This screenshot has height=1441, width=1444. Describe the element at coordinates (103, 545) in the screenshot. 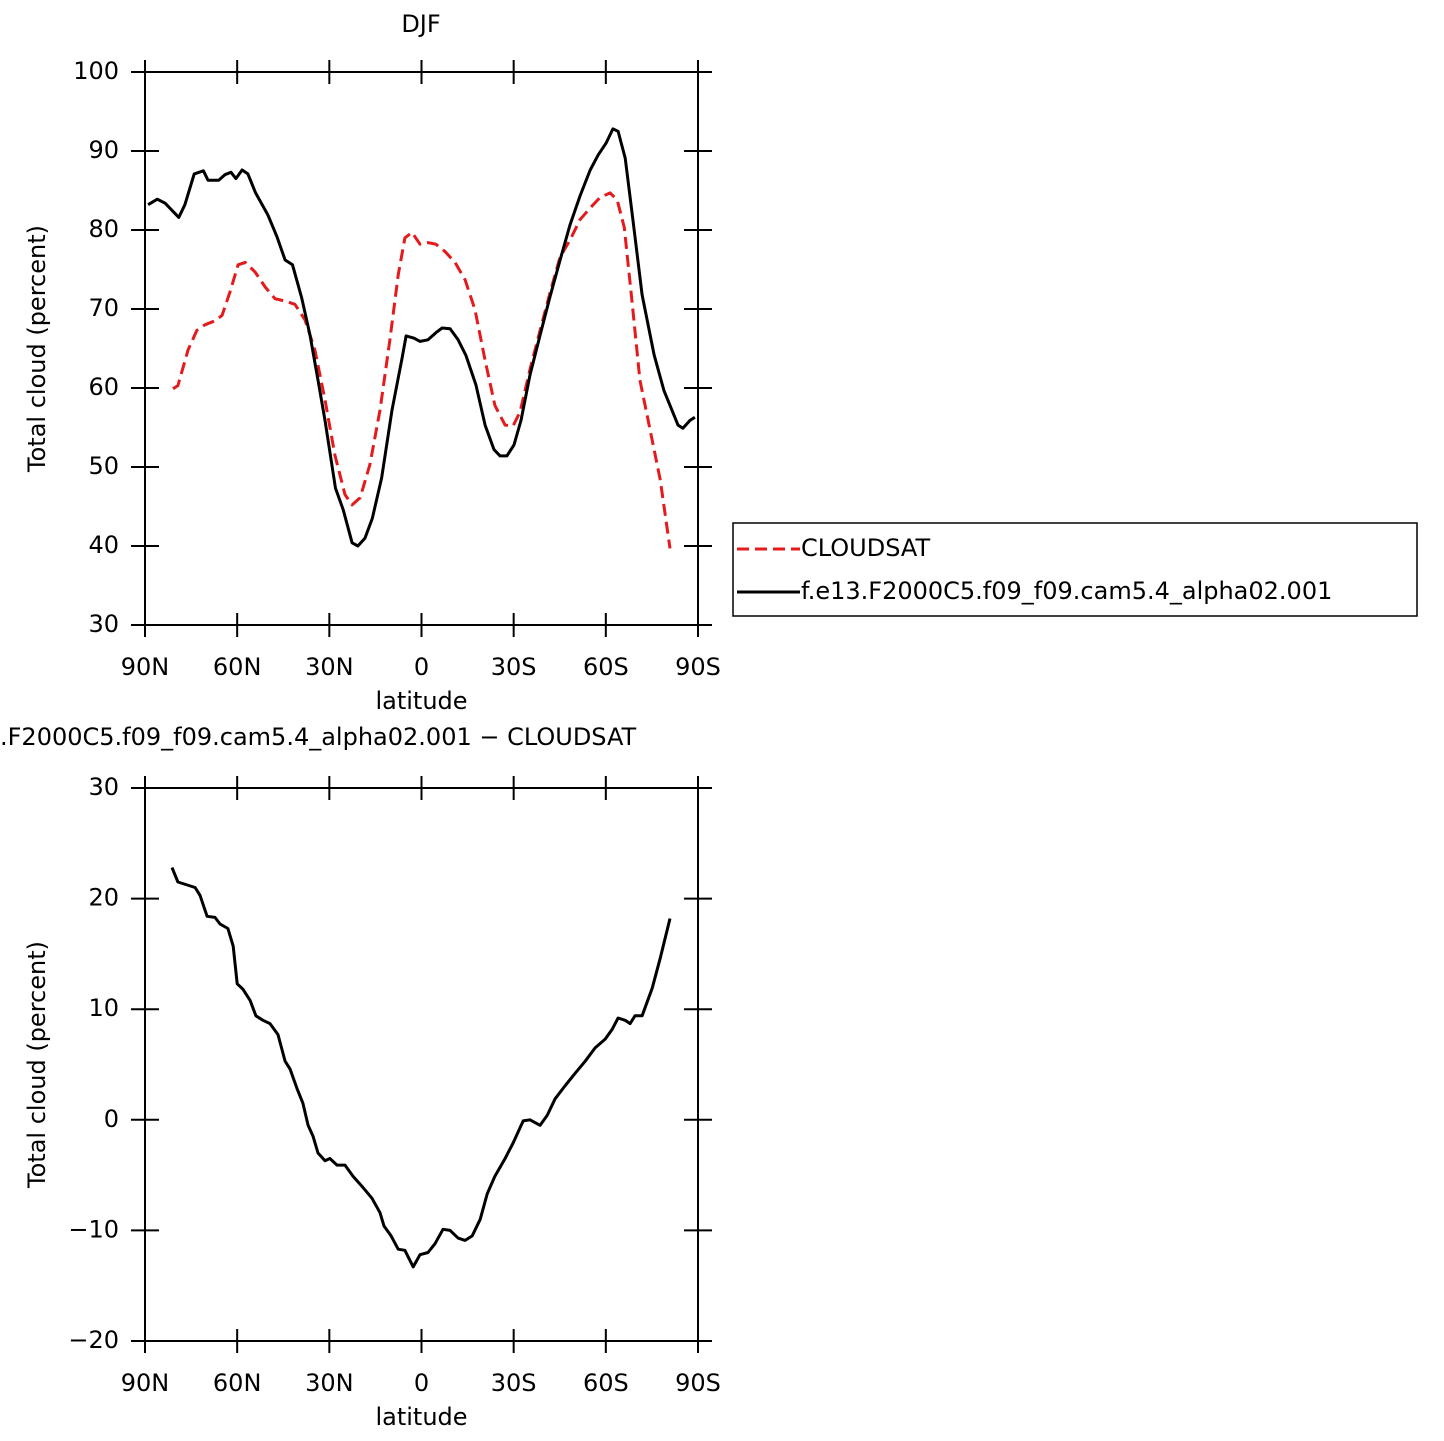

I see `y-tick-label: 40` at that location.